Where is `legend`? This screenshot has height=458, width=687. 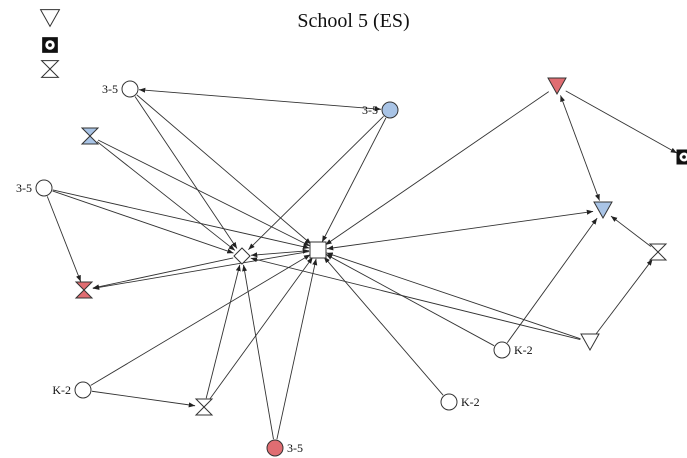
legend is located at coordinates (50, 43).